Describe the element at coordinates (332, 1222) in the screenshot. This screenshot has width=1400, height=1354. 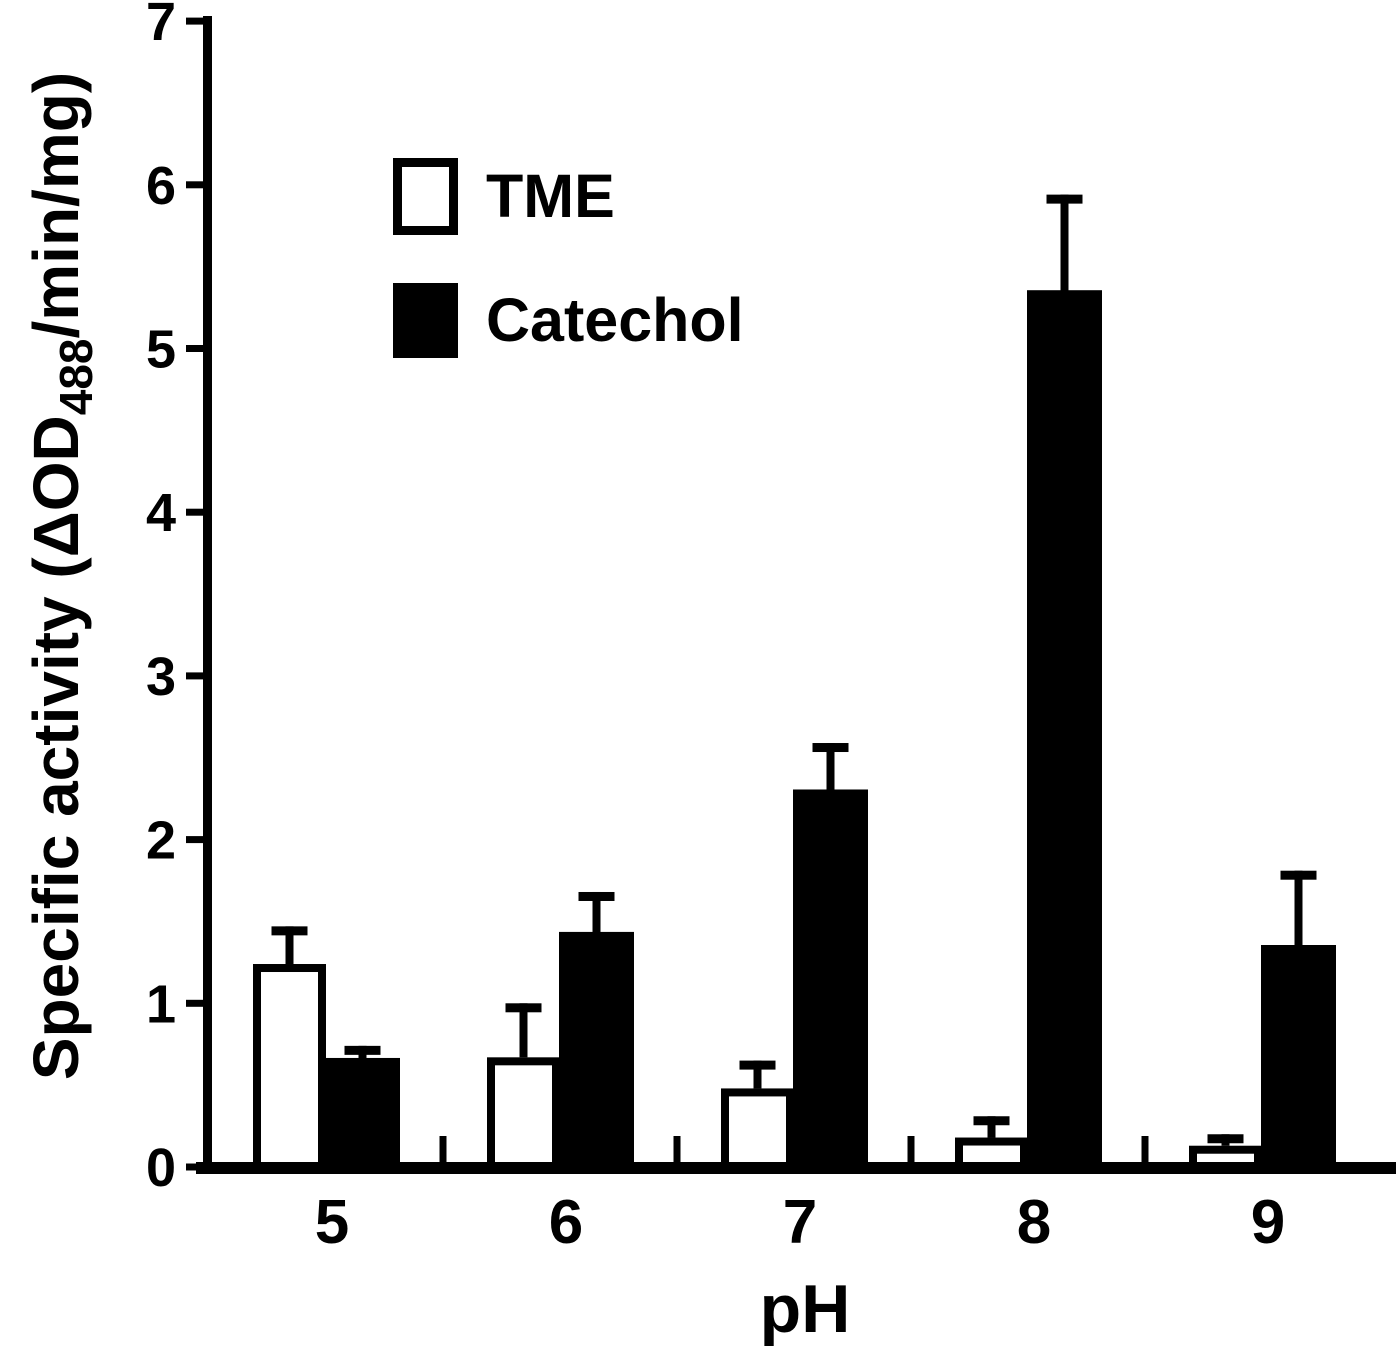
I see `x-tick-label-5: 5` at that location.